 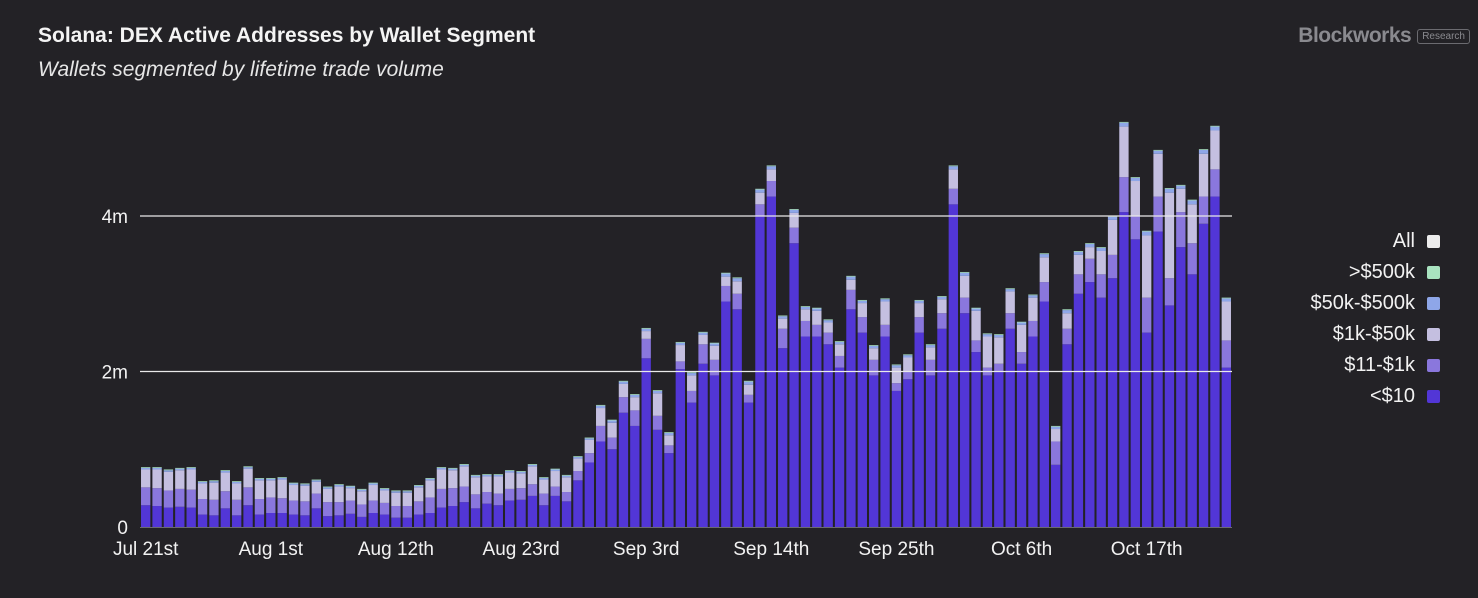 I want to click on legend-item: $50k-$500k, so click(x=1375, y=303).